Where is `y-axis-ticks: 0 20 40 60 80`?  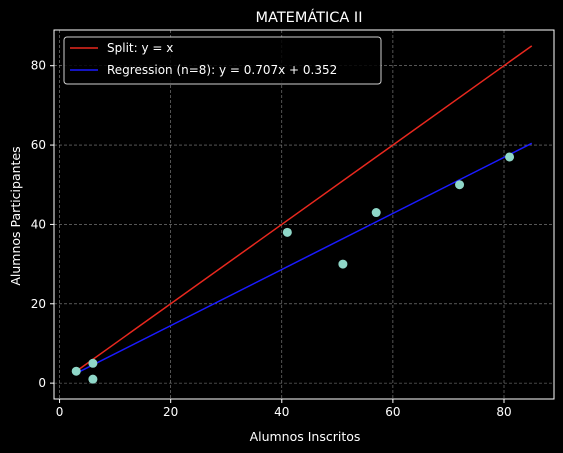 y-axis-ticks: 0 20 40 60 80 is located at coordinates (42, 224).